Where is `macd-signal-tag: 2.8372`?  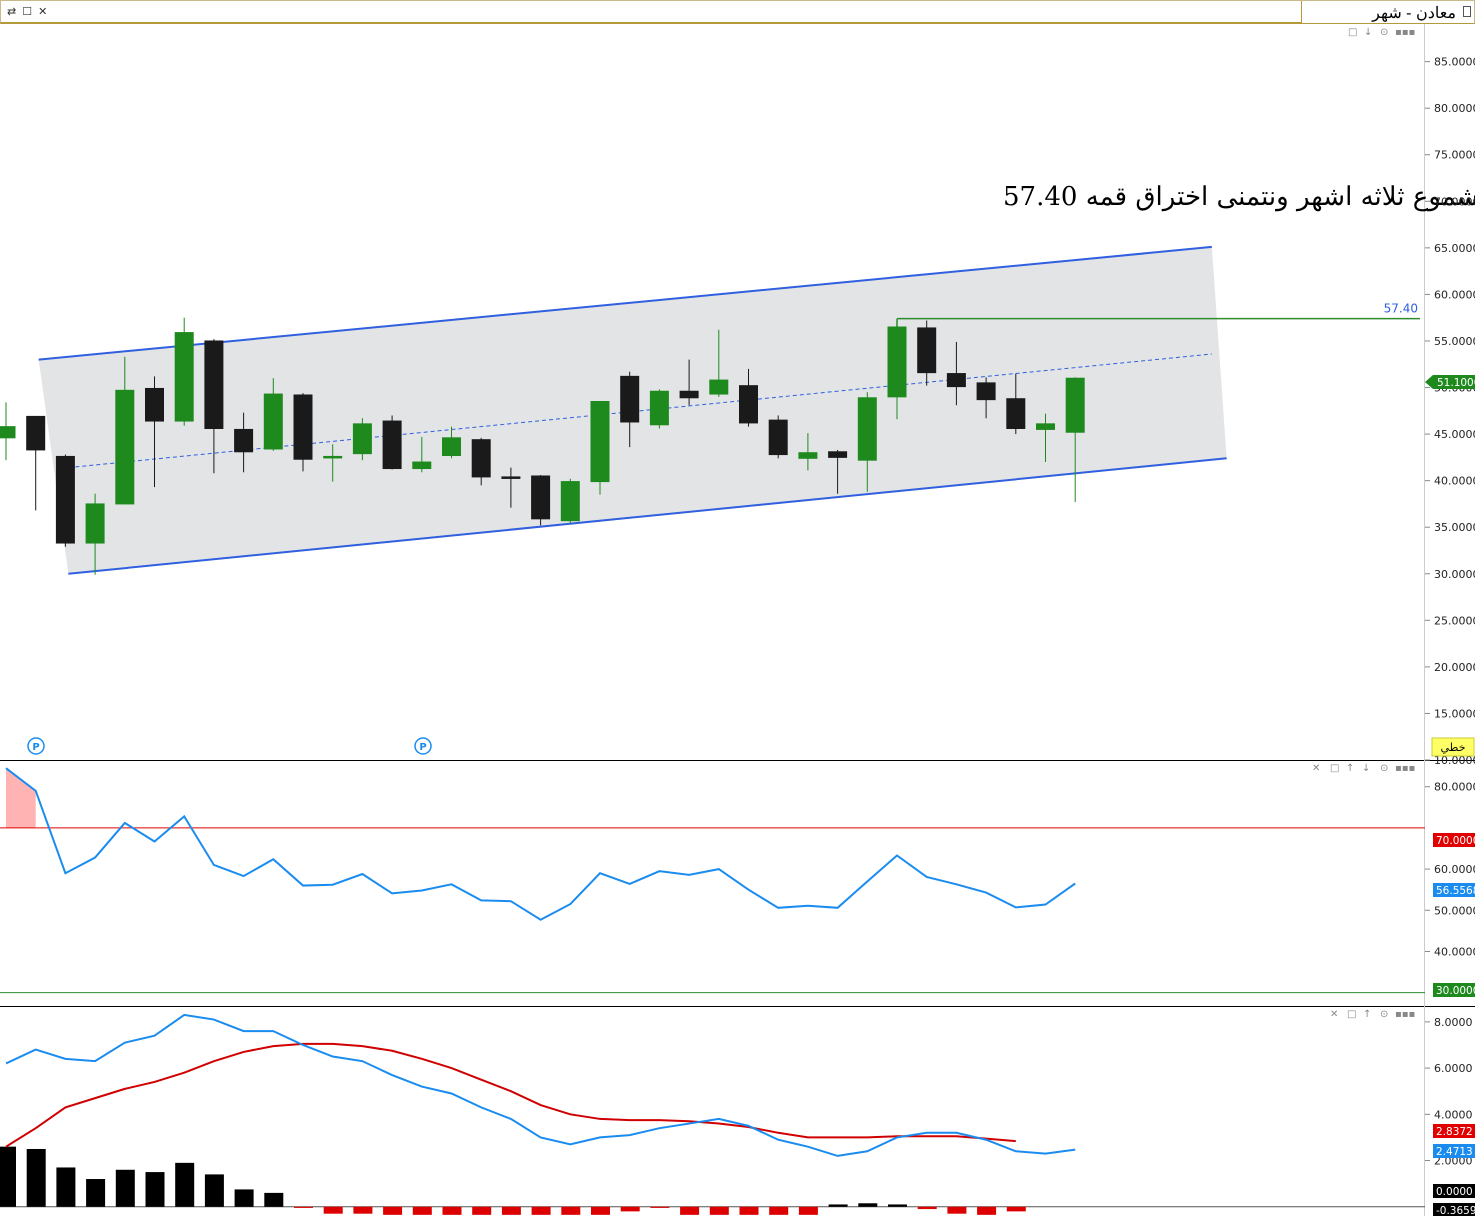 macd-signal-tag: 2.8372 is located at coordinates (1454, 1131).